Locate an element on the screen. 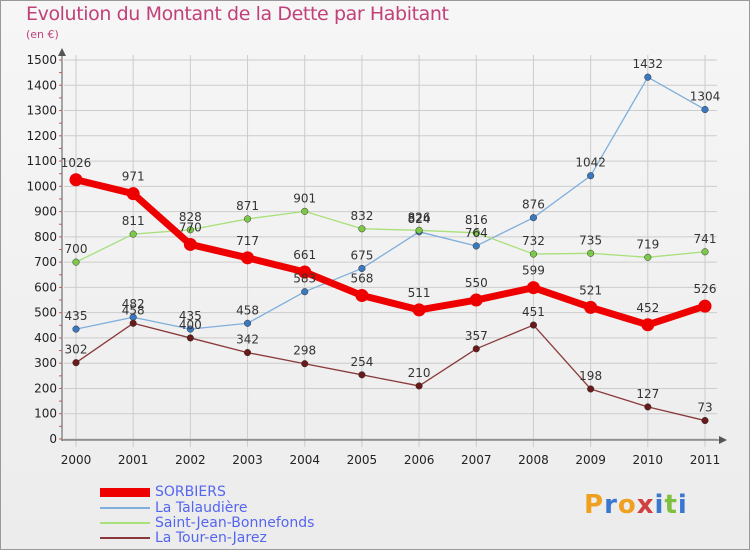 The image size is (750, 550). data-label: 357 is located at coordinates (476, 336).